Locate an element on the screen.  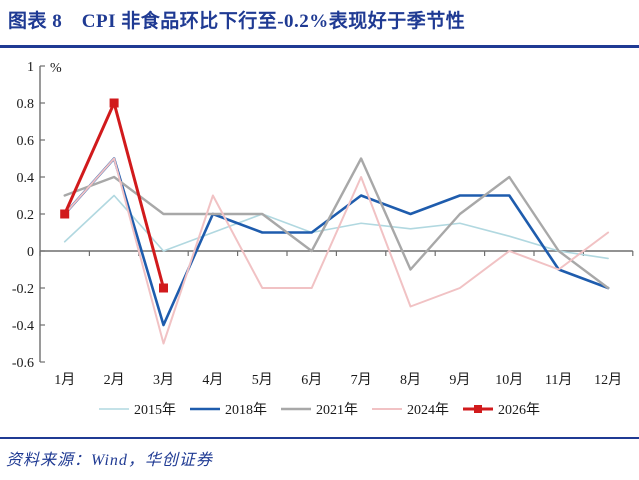
y-axis-tick-label: 0.8 is located at coordinates (26, 104).